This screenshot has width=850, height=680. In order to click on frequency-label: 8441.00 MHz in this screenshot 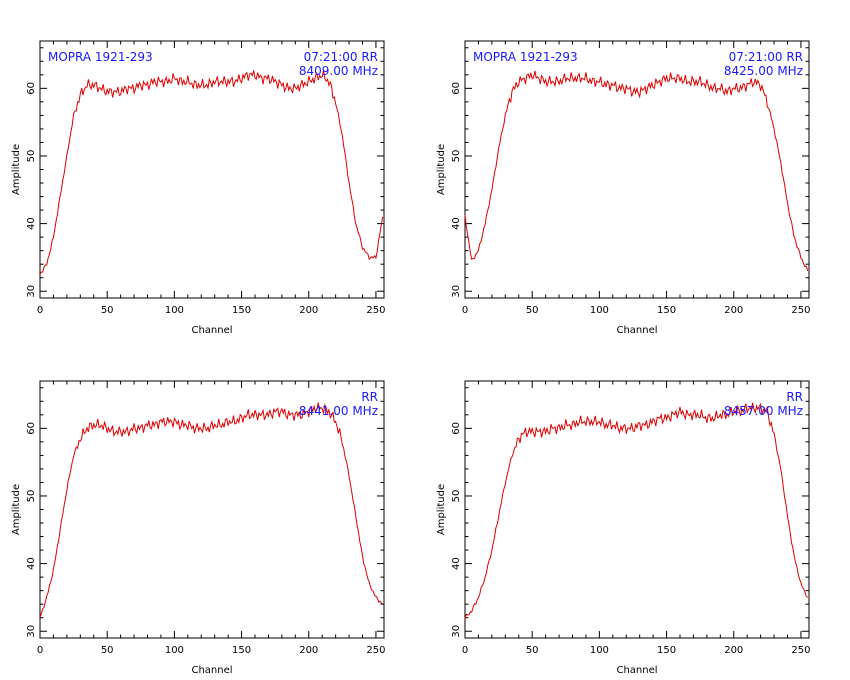, I will do `click(338, 411)`.